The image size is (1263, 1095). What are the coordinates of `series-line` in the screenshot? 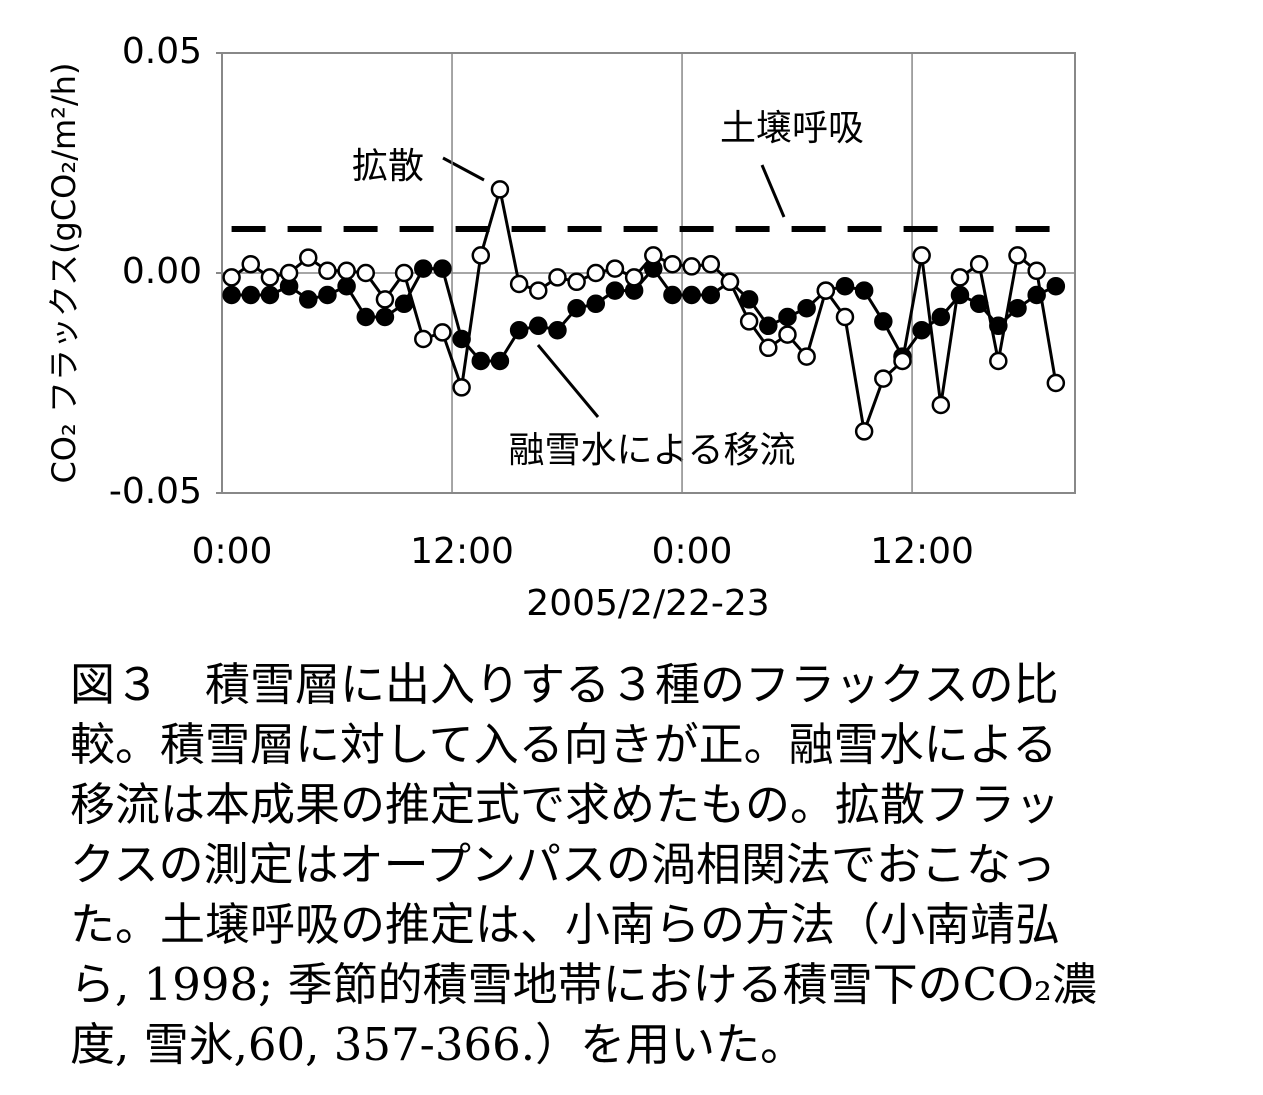 It's located at (644, 313).